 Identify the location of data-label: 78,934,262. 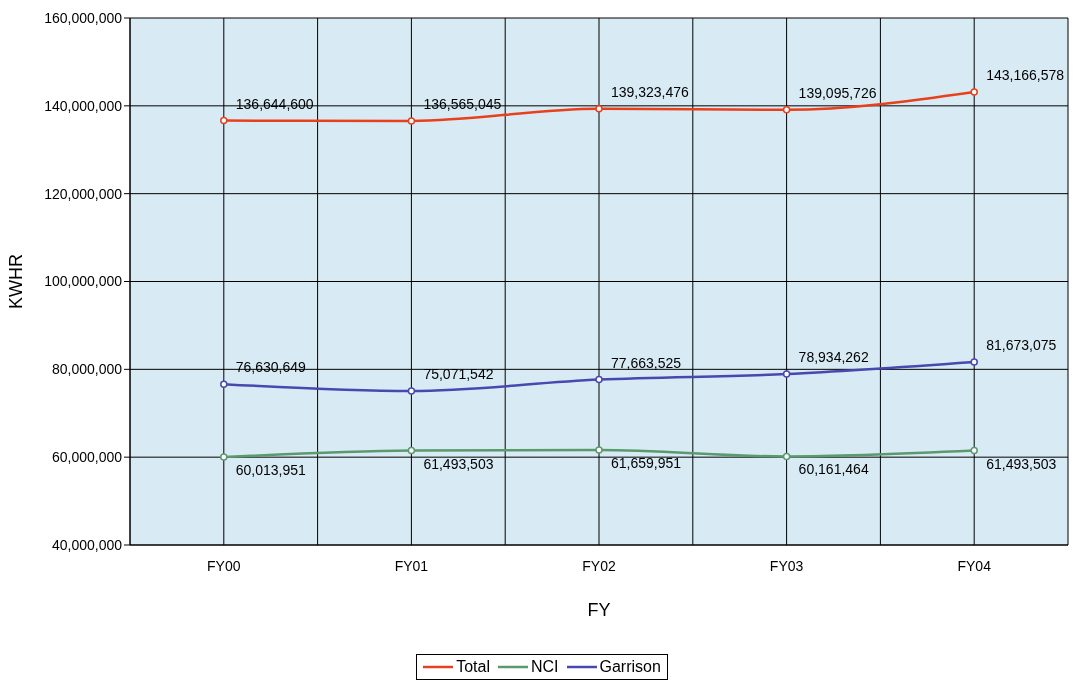
(833, 357).